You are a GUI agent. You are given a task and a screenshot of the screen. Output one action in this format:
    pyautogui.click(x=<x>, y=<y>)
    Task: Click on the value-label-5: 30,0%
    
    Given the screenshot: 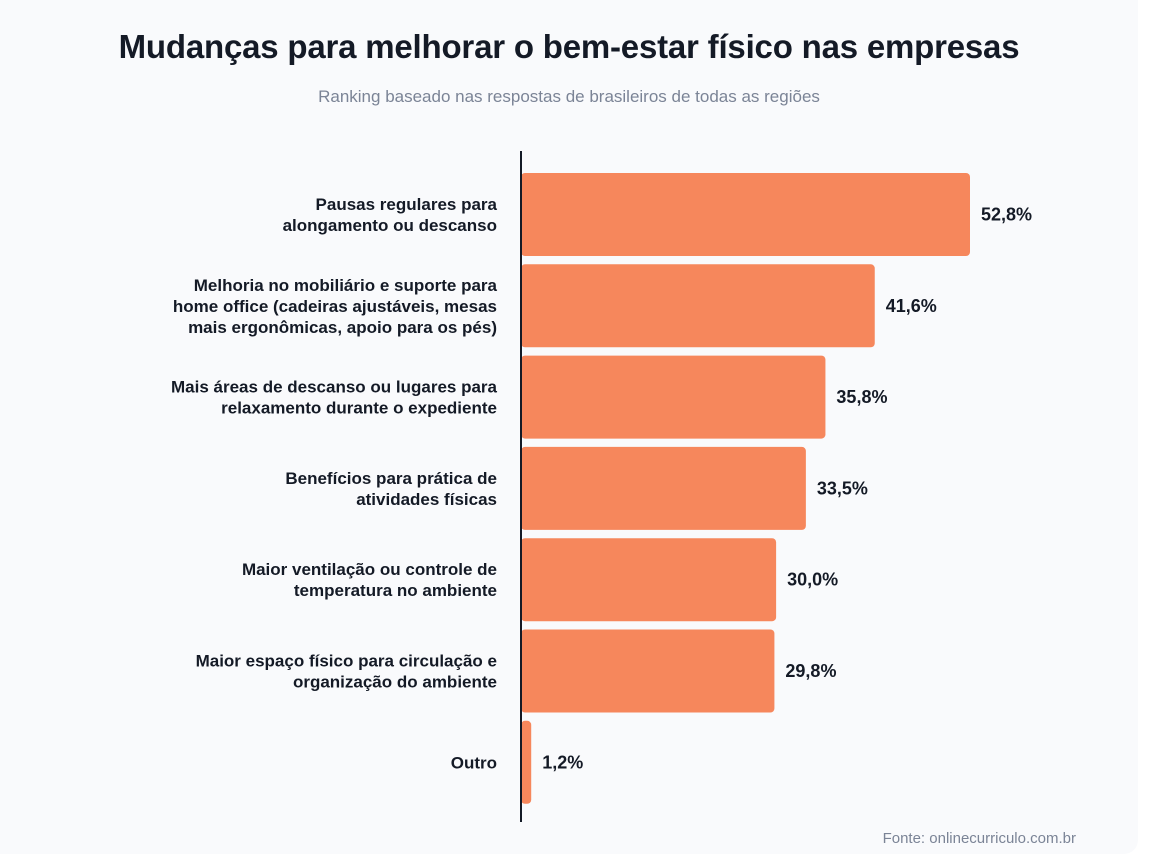 What is the action you would take?
    pyautogui.click(x=812, y=580)
    